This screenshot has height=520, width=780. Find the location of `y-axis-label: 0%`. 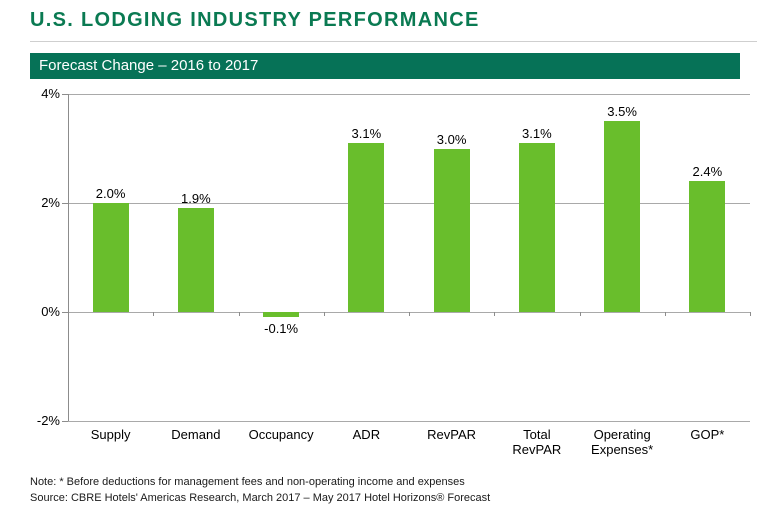

y-axis-label: 0% is located at coordinates (50, 311).